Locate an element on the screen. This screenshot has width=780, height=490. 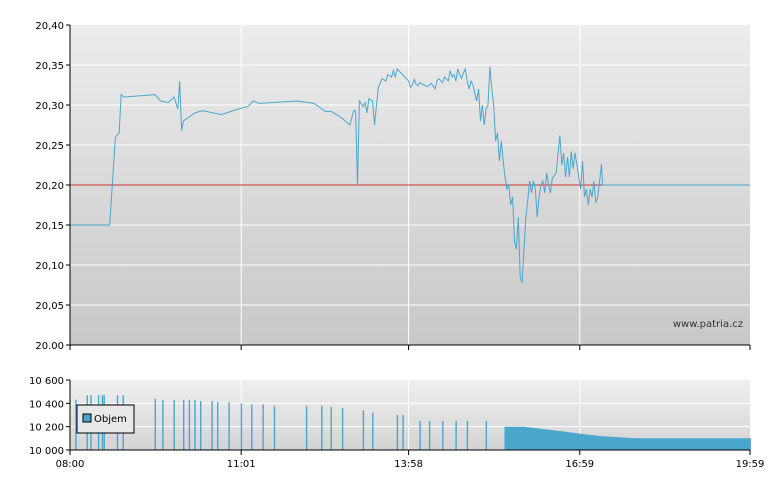
price-y-tick-label: 20,05 is located at coordinates (49, 306).